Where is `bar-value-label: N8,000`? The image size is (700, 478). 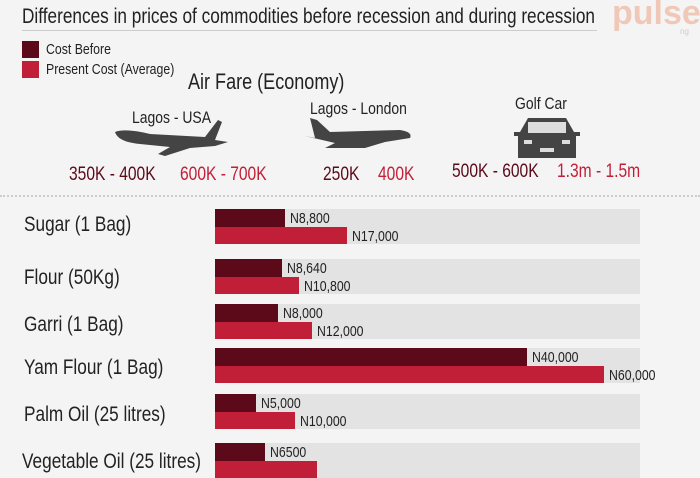 bar-value-label: N8,000 is located at coordinates (303, 313).